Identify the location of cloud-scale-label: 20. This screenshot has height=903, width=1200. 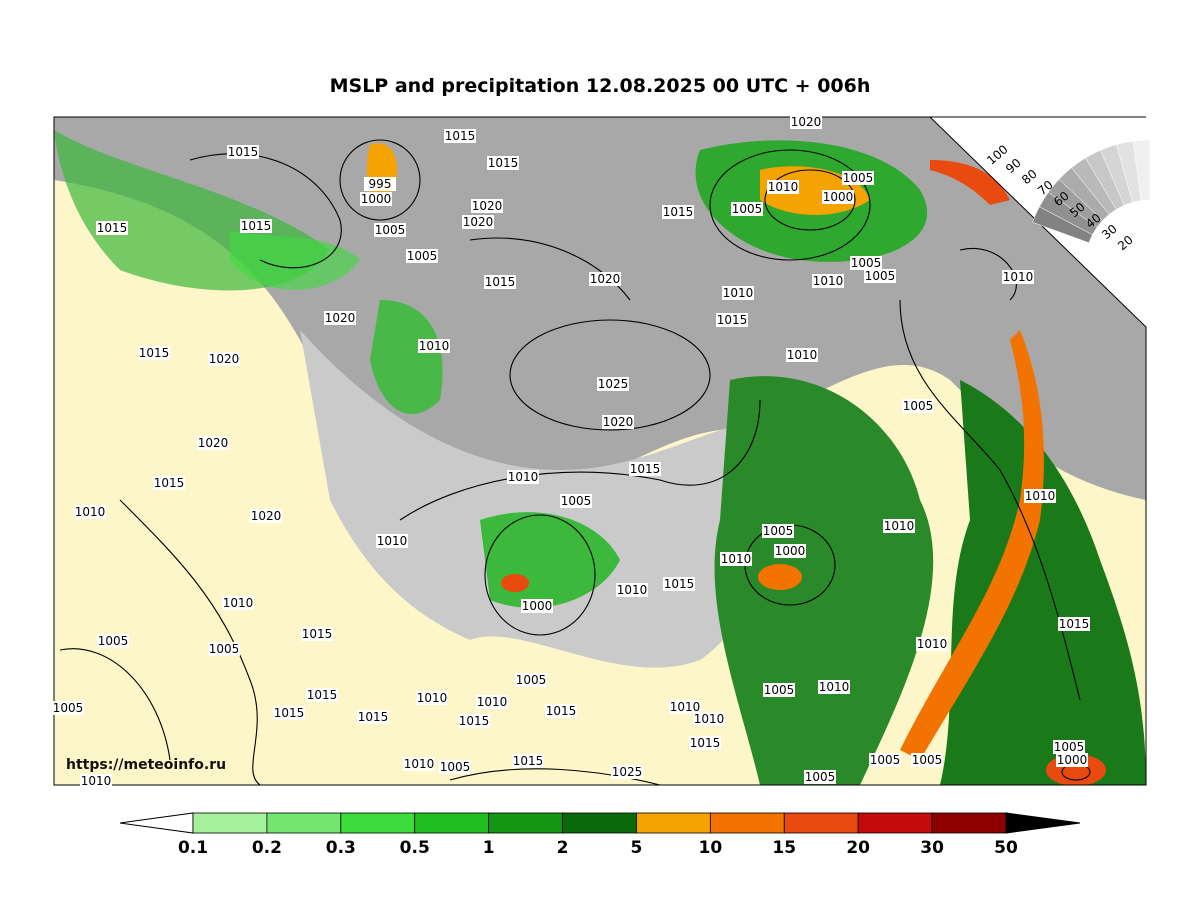
(1125, 243).